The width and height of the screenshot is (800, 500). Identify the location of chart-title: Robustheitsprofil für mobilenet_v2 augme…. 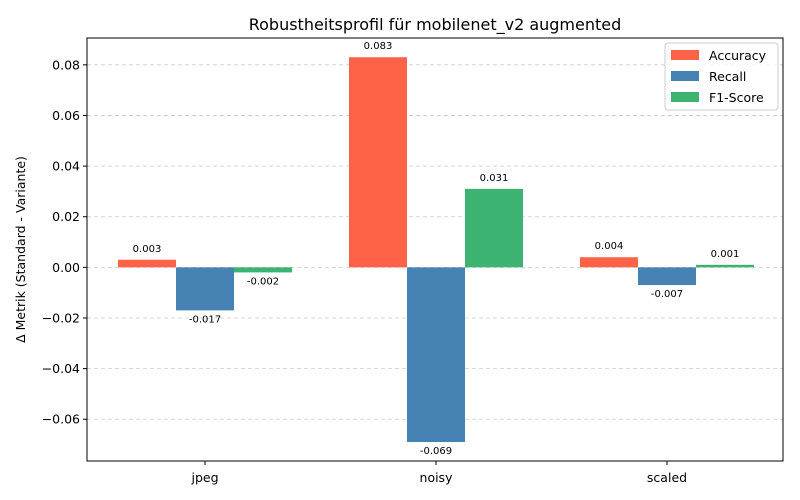
(435, 25).